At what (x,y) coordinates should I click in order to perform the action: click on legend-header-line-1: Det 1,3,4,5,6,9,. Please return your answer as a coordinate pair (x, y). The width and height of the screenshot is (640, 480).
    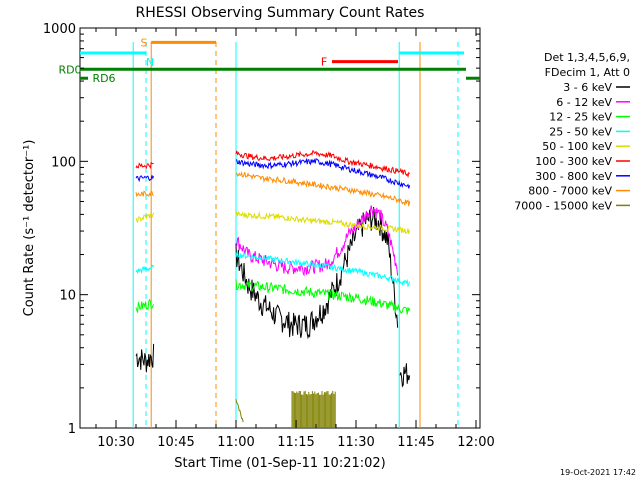
    Looking at the image, I should click on (587, 57).